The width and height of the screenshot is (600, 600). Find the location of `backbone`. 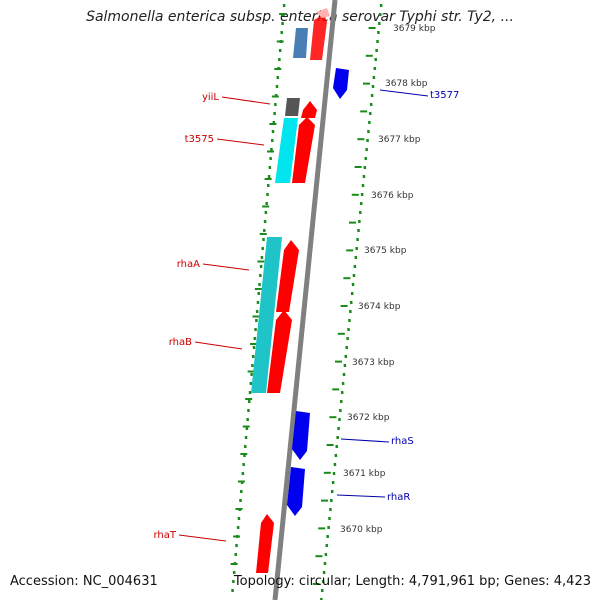

backbone is located at coordinates (305, 300).